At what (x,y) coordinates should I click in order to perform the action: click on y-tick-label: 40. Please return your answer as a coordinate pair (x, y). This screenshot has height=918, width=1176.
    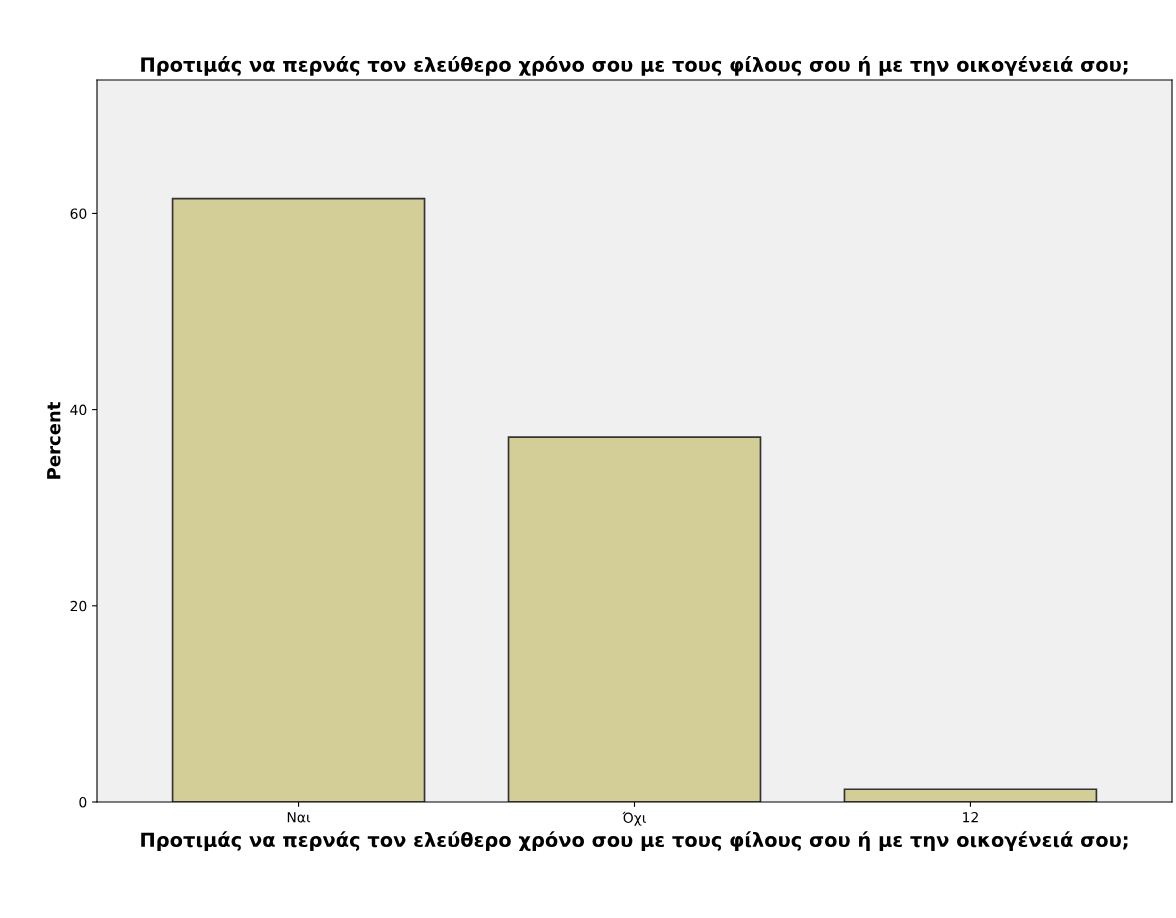
    Looking at the image, I should click on (78, 410).